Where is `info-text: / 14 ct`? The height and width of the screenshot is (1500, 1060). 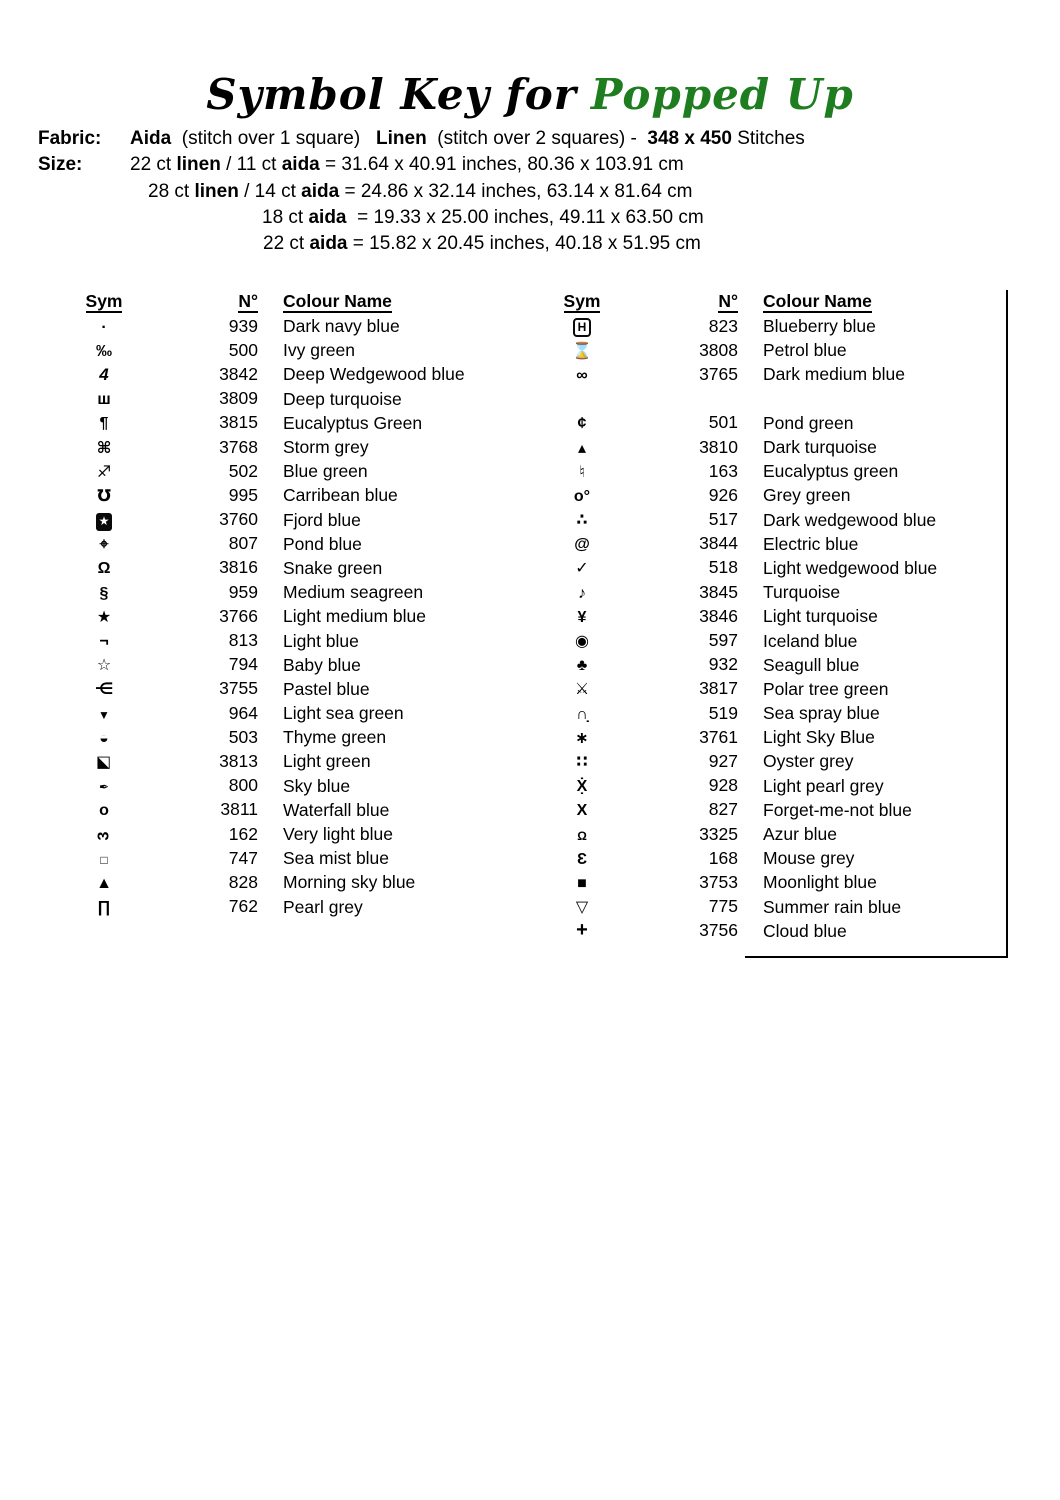 info-text: / 14 ct is located at coordinates (270, 191).